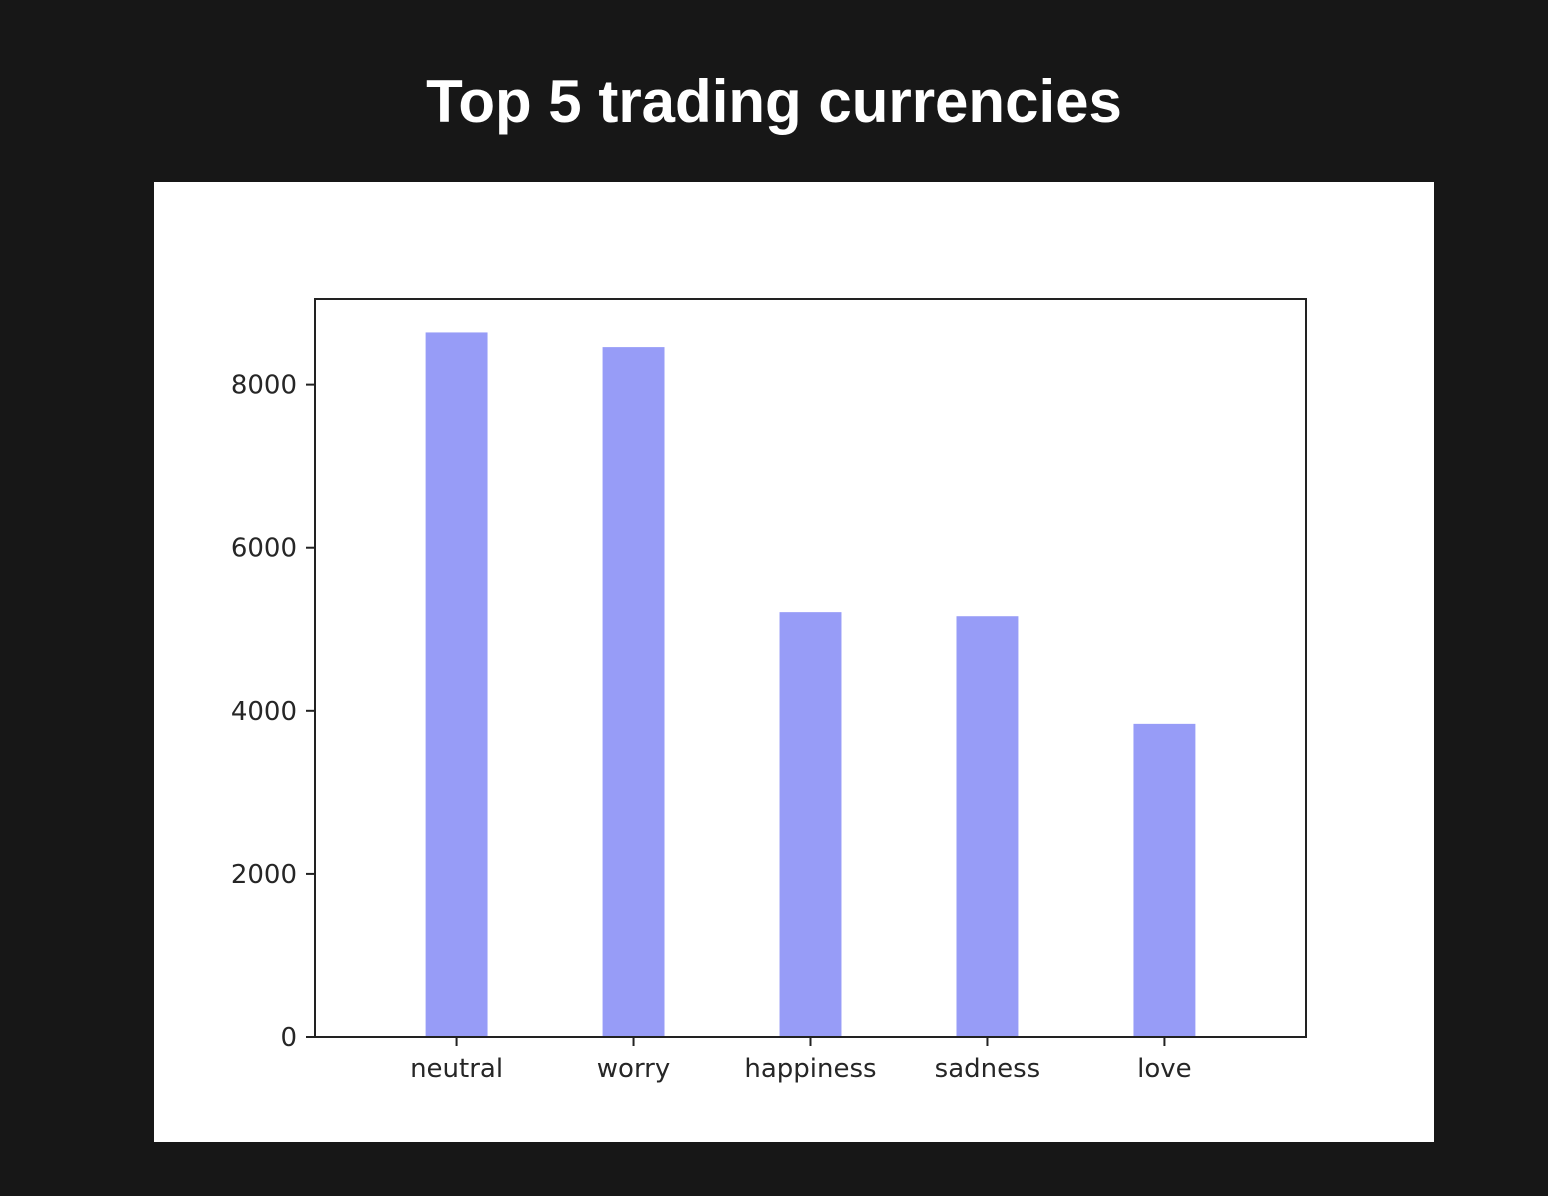 This screenshot has width=1548, height=1196. Describe the element at coordinates (774, 101) in the screenshot. I see `page-title: Top 5 trading currencies` at that location.